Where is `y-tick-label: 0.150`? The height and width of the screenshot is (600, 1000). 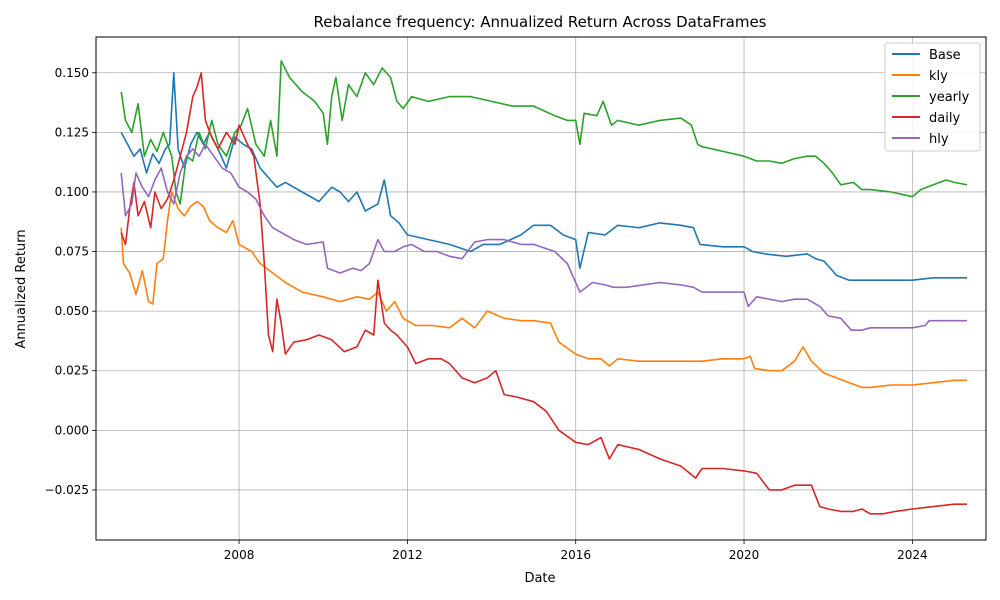 y-tick-label: 0.150 is located at coordinates (72, 73).